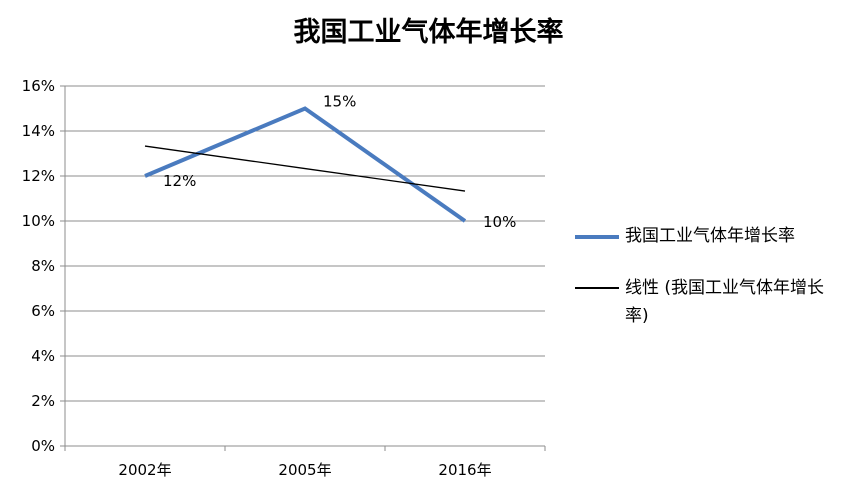  I want to click on x-tick-label: 2005年, so click(304, 470).